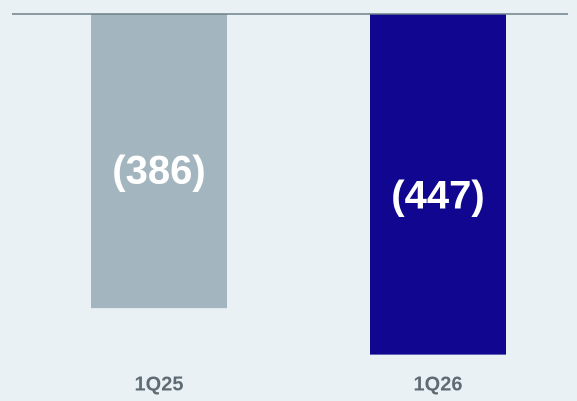 This screenshot has width=577, height=401. What do you see at coordinates (158, 170) in the screenshot?
I see `value-label: (386)` at bounding box center [158, 170].